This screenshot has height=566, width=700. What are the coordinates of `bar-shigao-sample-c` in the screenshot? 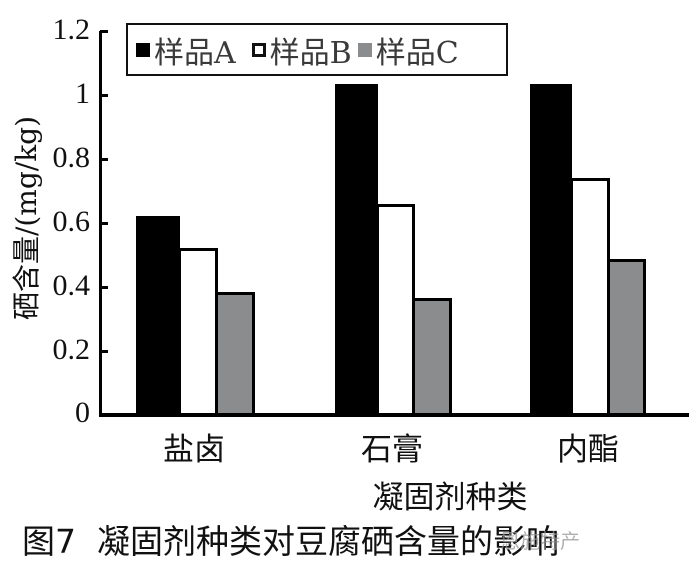 It's located at (432, 356).